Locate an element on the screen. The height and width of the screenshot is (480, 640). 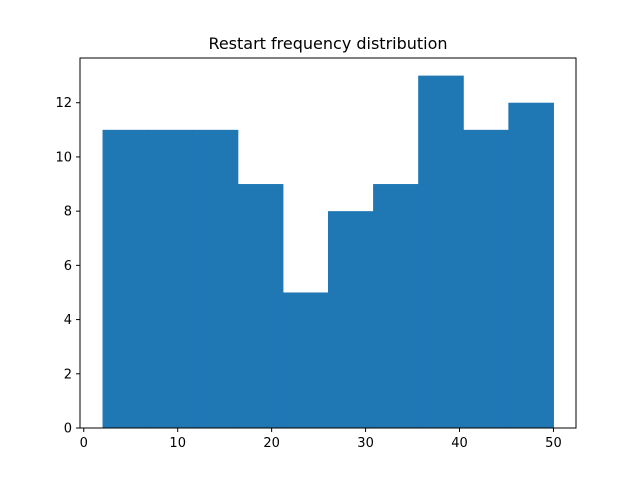
y-tick-label: 4 is located at coordinates (68, 320).